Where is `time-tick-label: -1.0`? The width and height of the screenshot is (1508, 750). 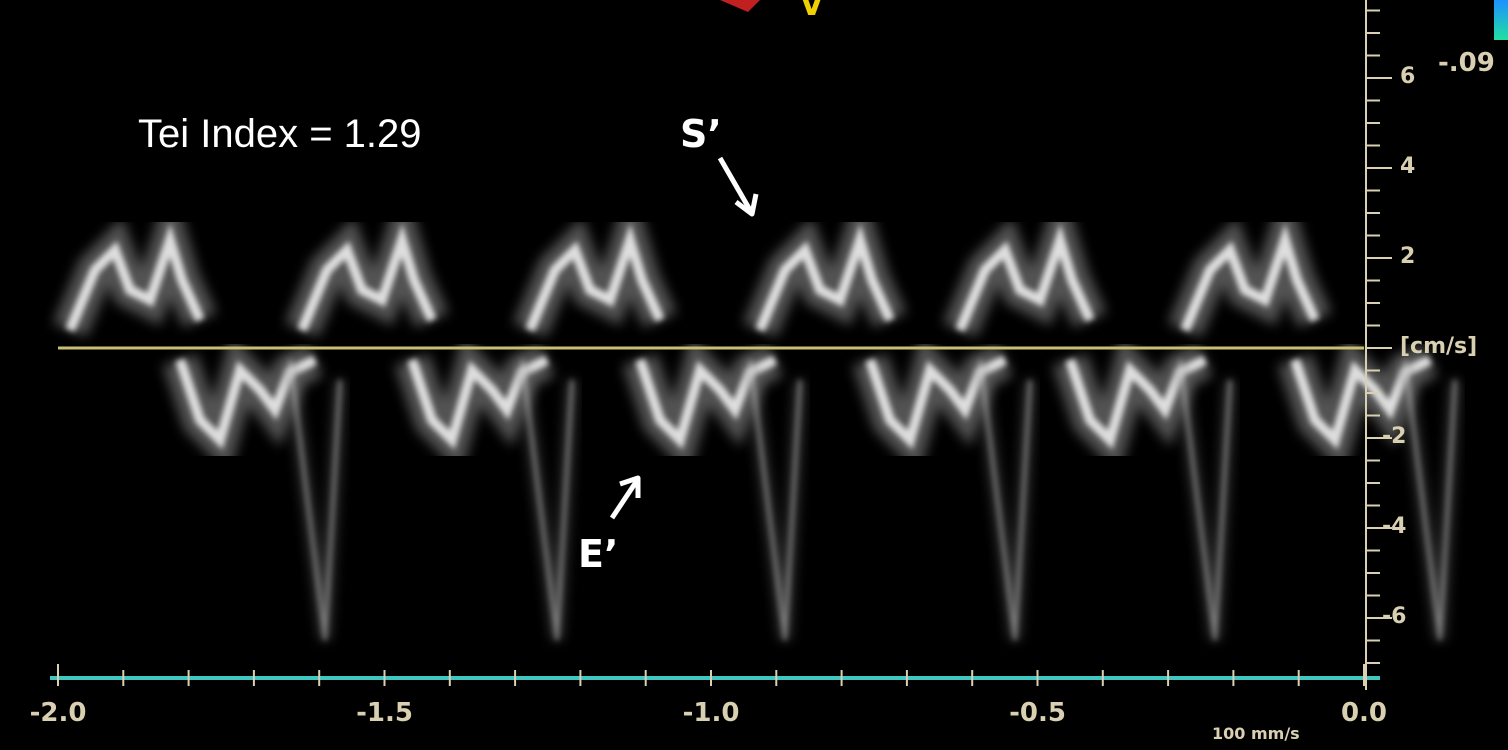 time-tick-label: -1.0 is located at coordinates (711, 713).